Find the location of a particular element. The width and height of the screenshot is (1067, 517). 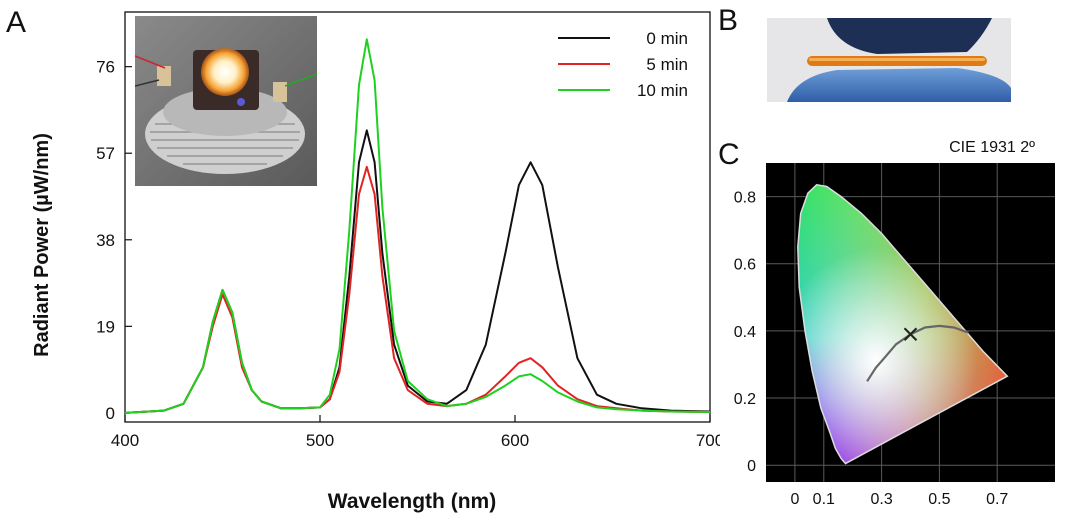

led-lamp-photo is located at coordinates (226, 101).